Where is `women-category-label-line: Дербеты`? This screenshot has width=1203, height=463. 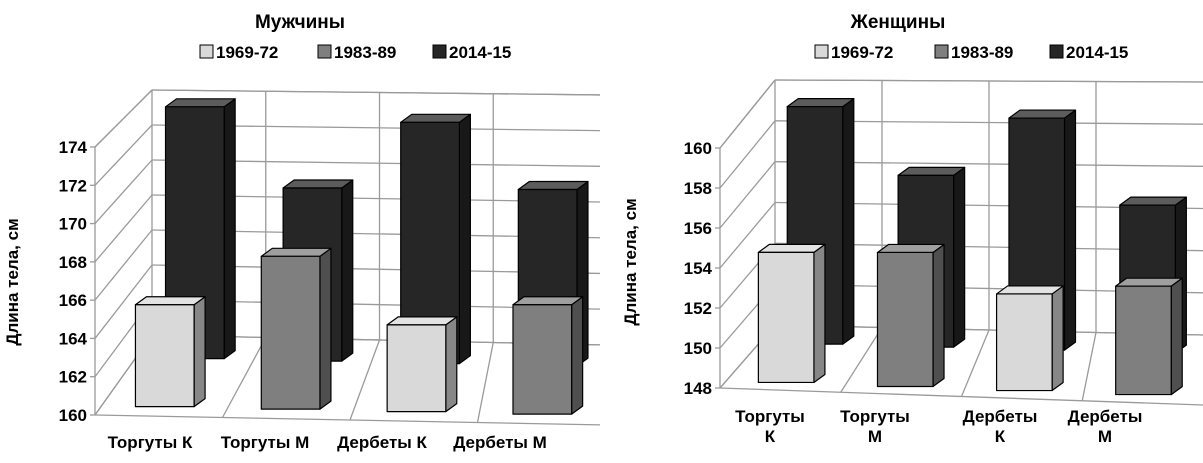 women-category-label-line: Дербеты is located at coordinates (1105, 416).